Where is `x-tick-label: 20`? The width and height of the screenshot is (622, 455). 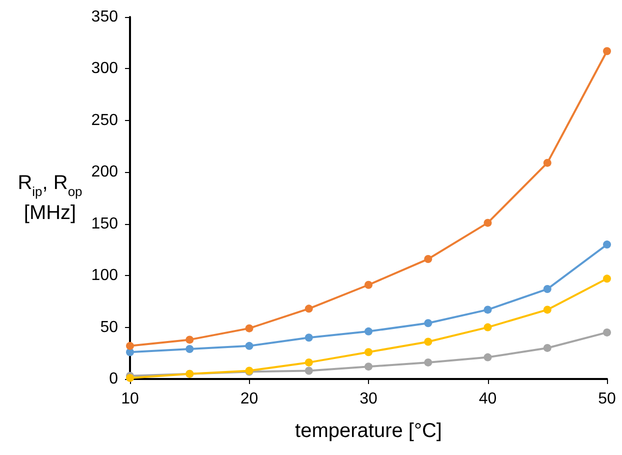
x-tick-label: 20 is located at coordinates (249, 399).